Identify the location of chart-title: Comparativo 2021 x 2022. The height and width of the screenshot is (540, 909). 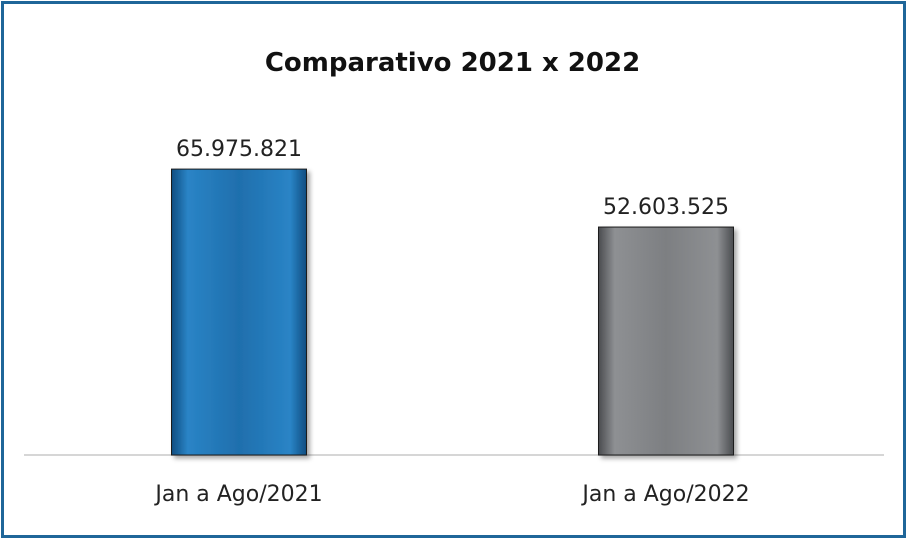
(452, 63).